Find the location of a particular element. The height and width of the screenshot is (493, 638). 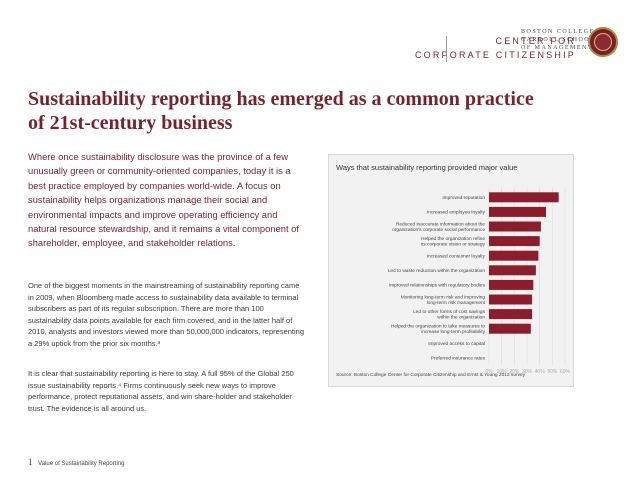

category-label: Reduced inaccurate information about the is located at coordinates (440, 224).